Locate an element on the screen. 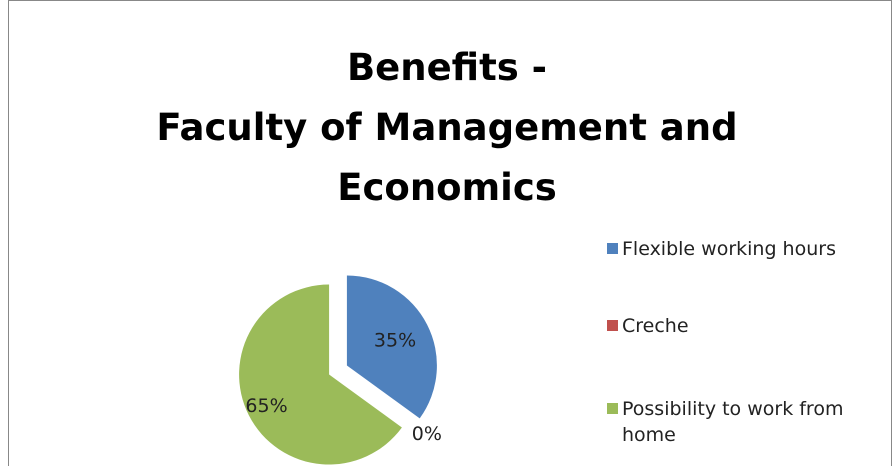 The width and height of the screenshot is (893, 466). legend-label: Flexible working hours is located at coordinates (729, 249).